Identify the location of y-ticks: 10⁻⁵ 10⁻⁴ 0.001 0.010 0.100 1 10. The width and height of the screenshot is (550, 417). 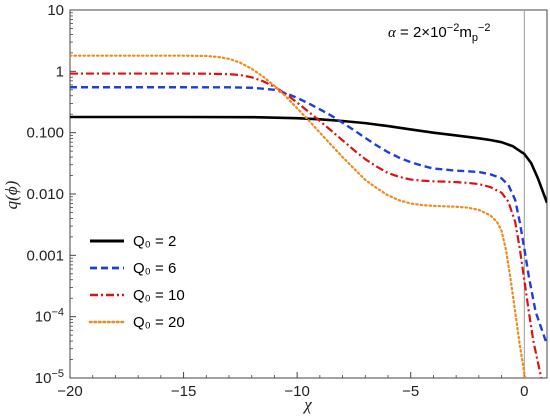
(51, 194).